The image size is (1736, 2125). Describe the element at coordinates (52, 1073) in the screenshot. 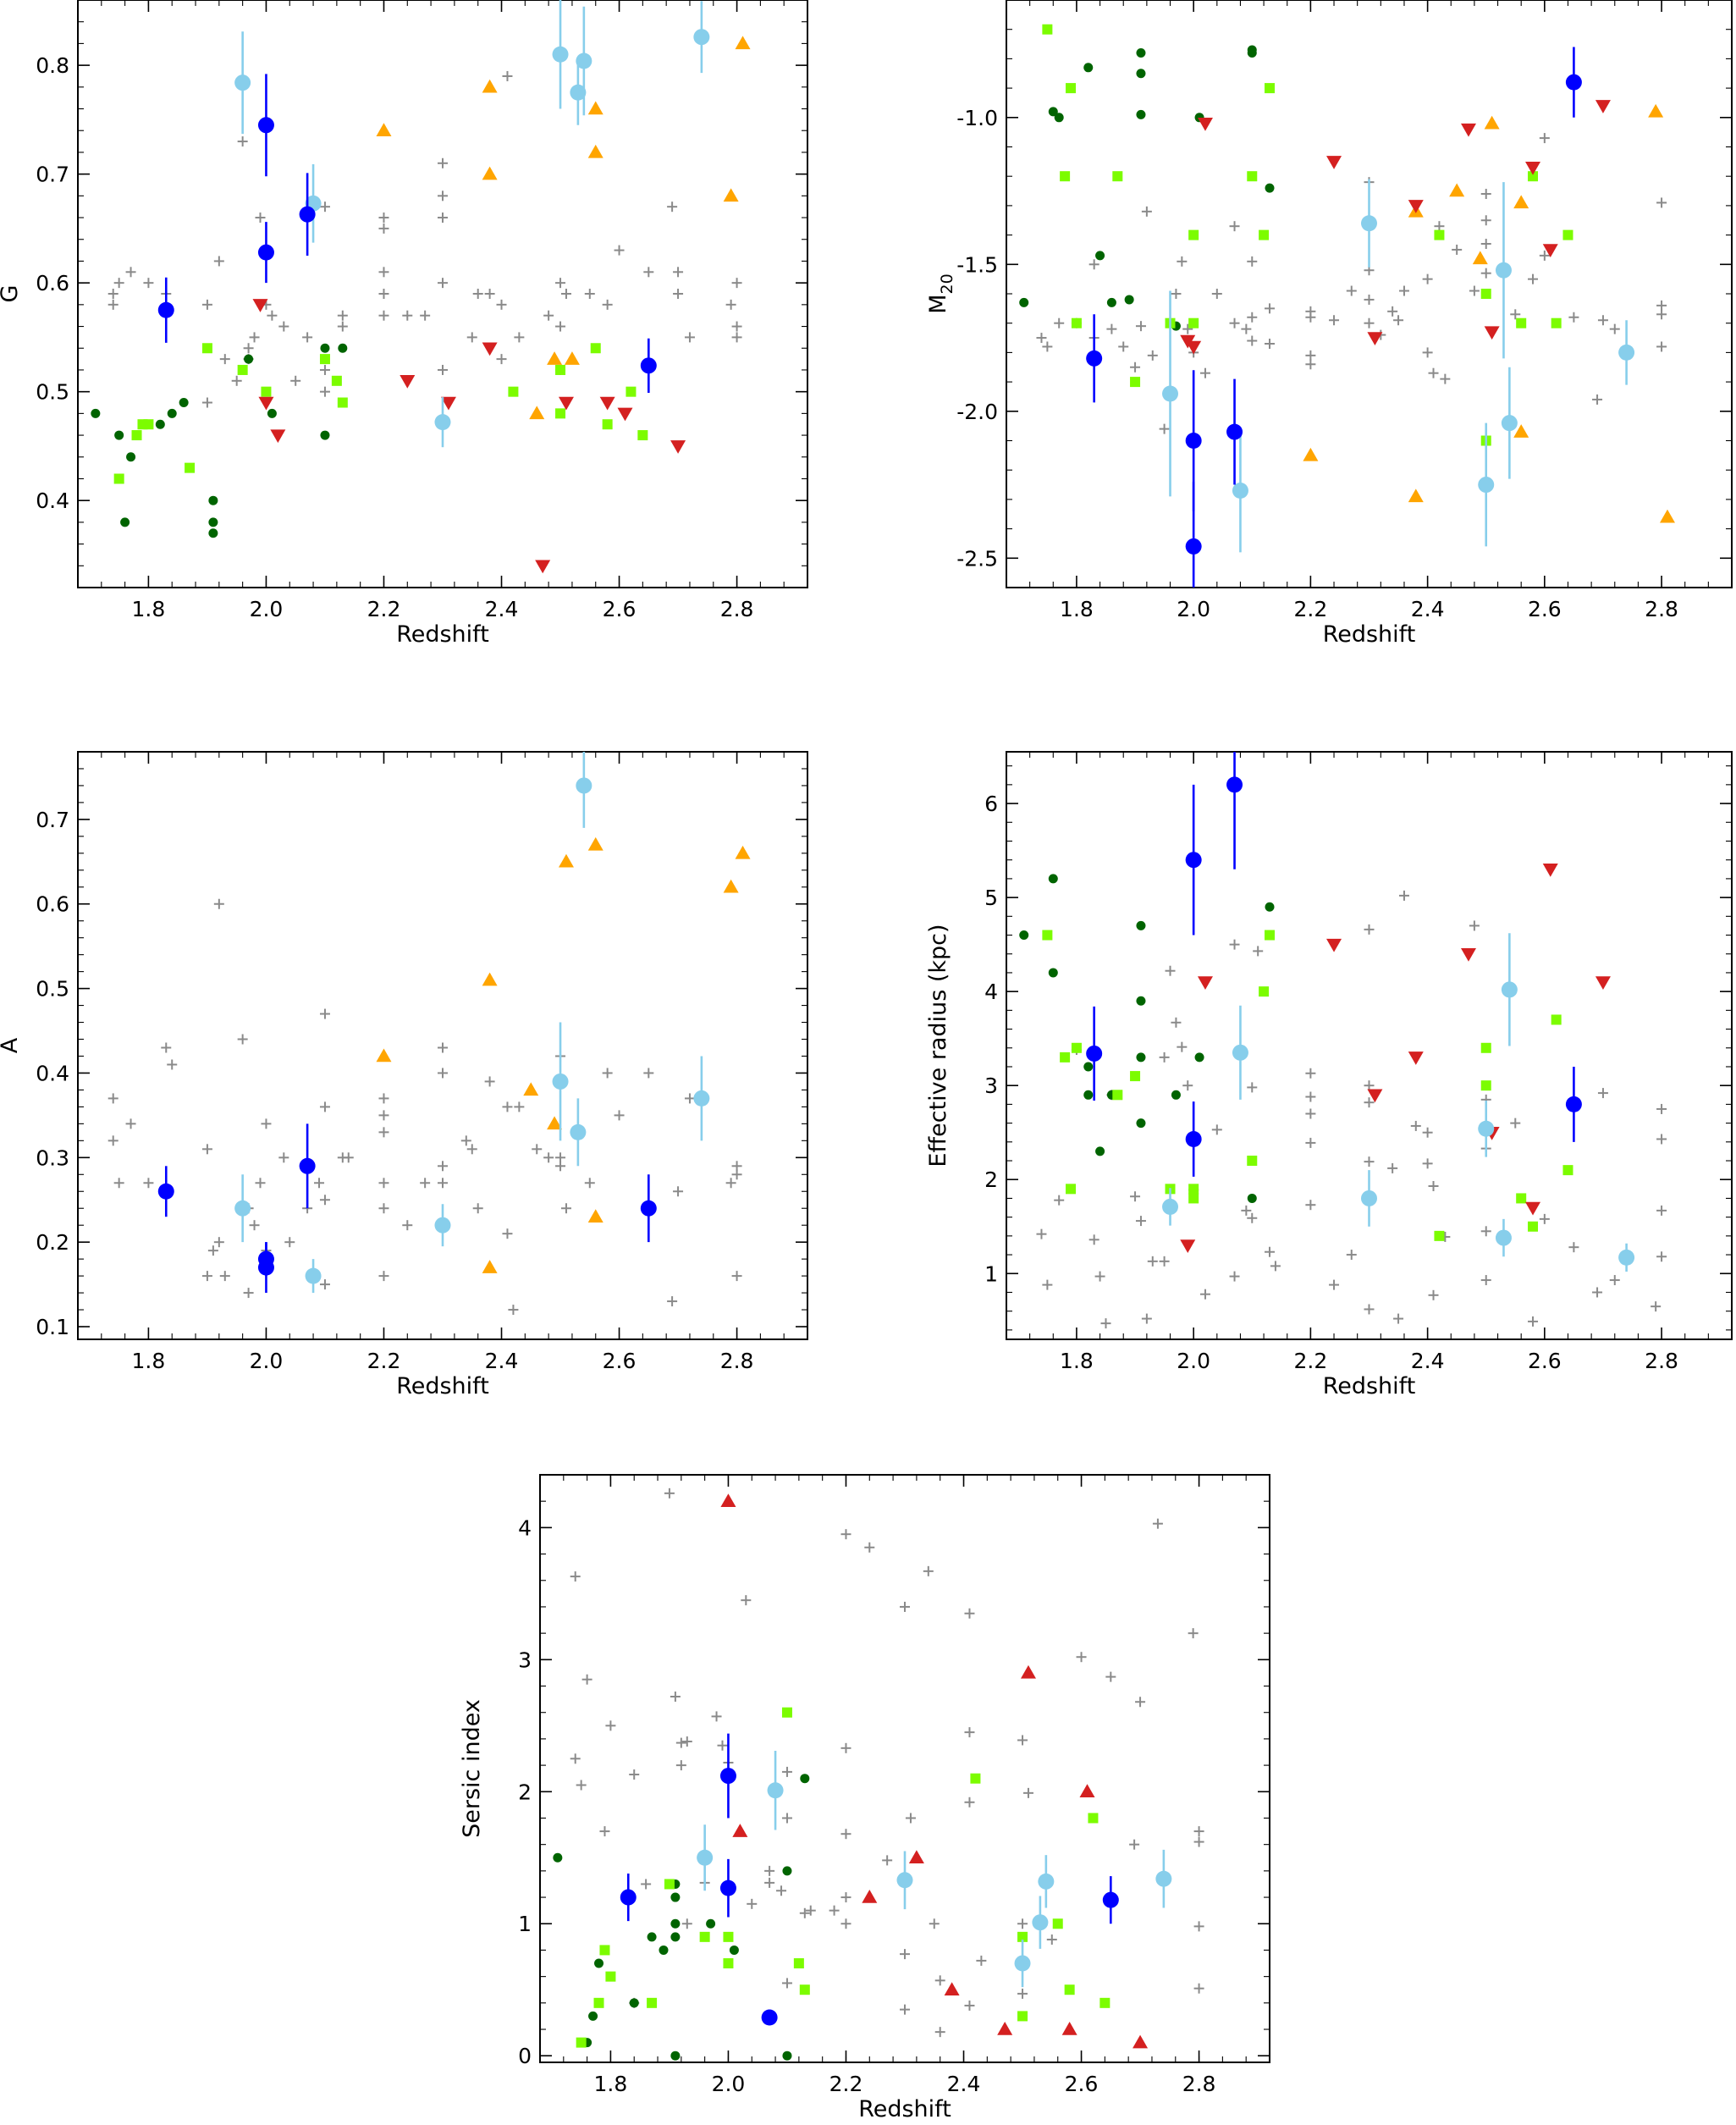

I see `y-tick-label: 0.4` at that location.